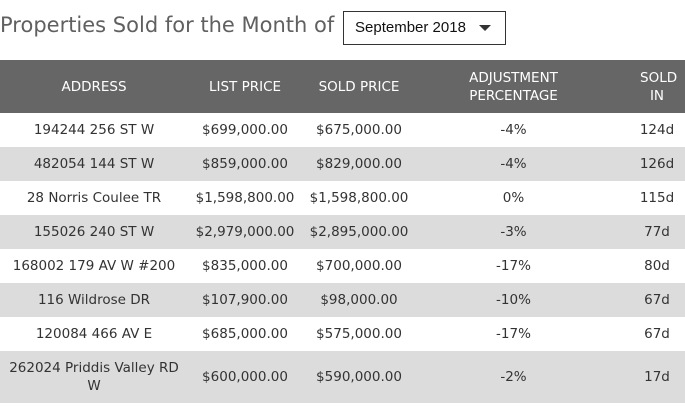  I want to click on cell-address-text: 262024 Priddis Valley RD W, so click(94, 377).